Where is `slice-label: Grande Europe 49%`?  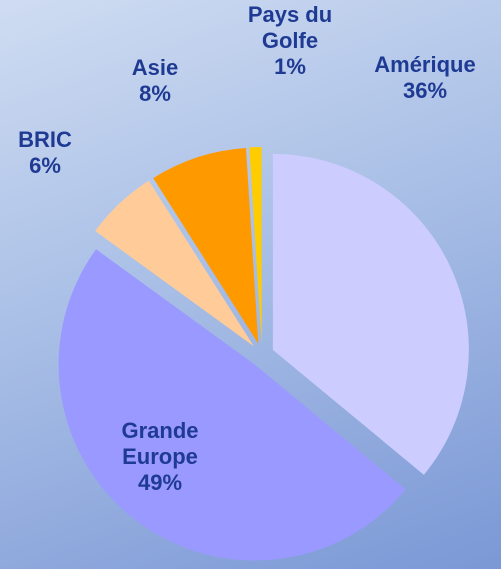 slice-label: Grande Europe 49% is located at coordinates (160, 457).